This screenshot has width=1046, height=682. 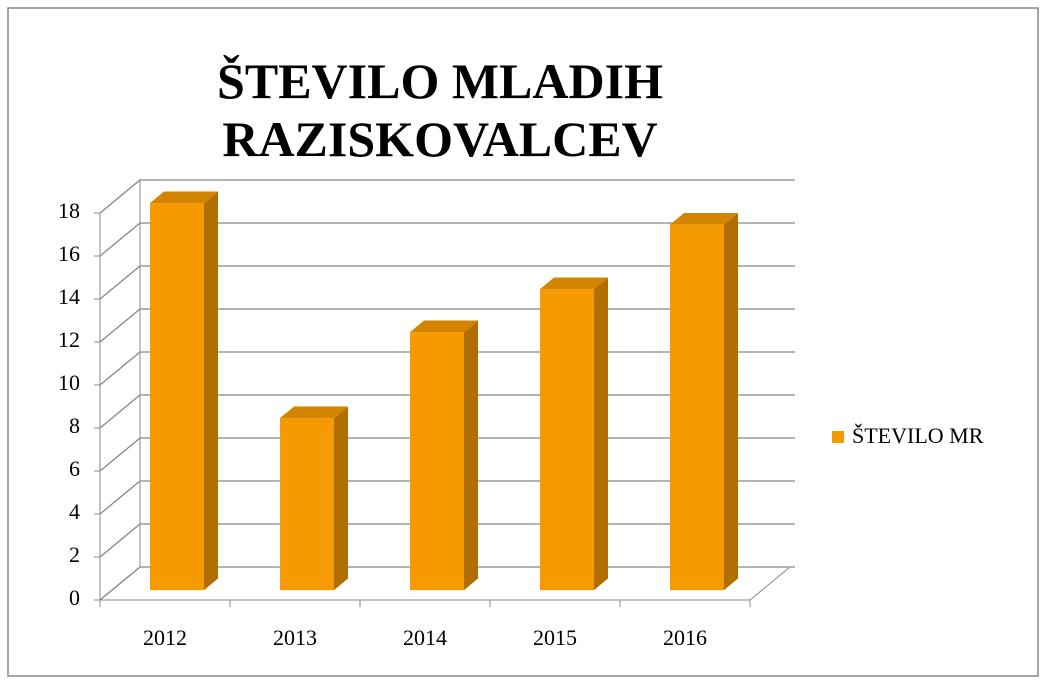 I want to click on x-tick-label: 2012, so click(x=165, y=637).